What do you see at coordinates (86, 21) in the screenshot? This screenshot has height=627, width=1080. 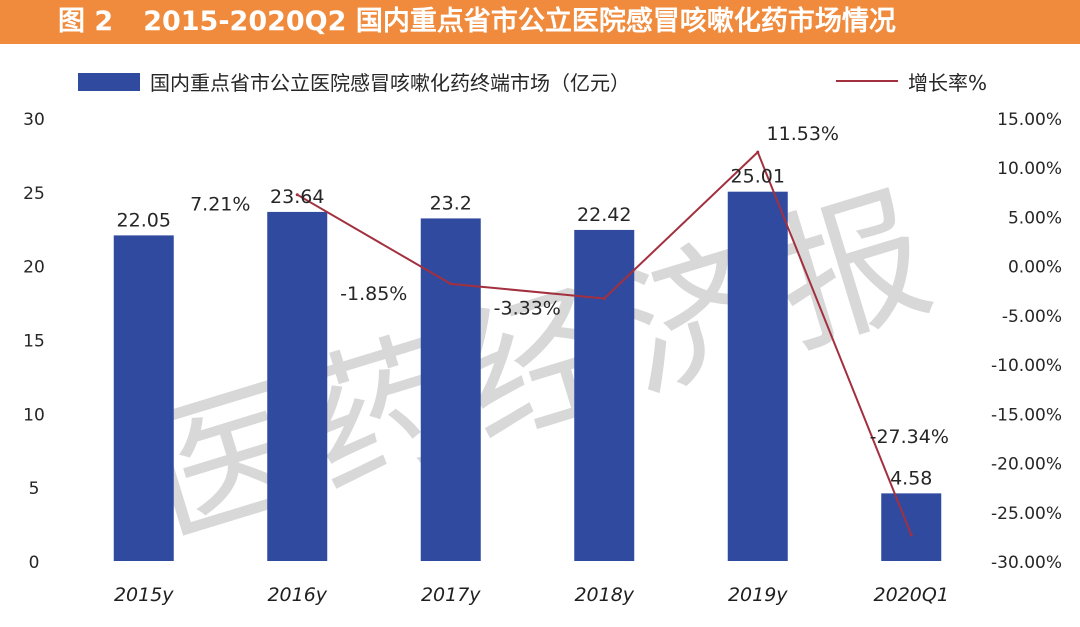 I see `figure-label: 图 2` at bounding box center [86, 21].